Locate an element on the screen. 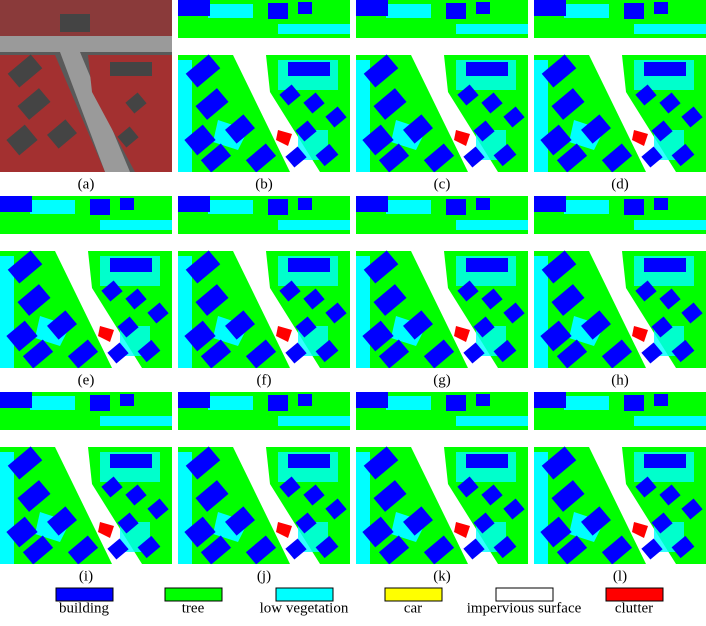 The height and width of the screenshot is (626, 706). legend-label: low vegetation is located at coordinates (304, 608).